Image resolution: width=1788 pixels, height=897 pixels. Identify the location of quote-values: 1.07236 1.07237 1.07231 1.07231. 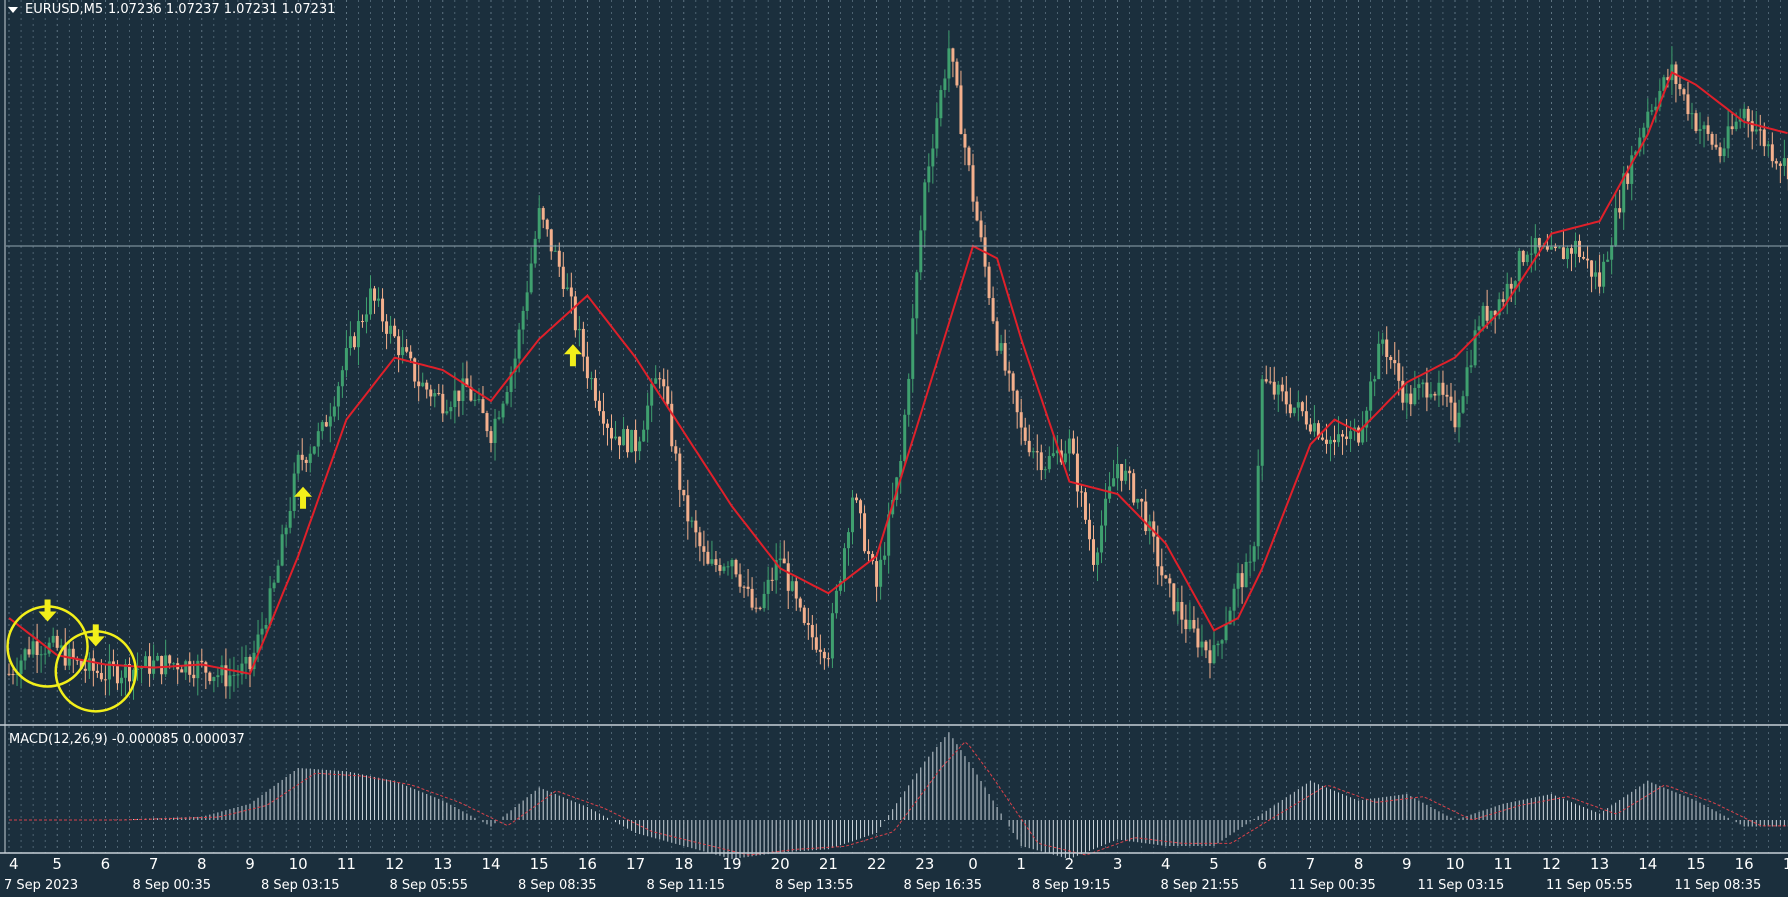
(222, 9).